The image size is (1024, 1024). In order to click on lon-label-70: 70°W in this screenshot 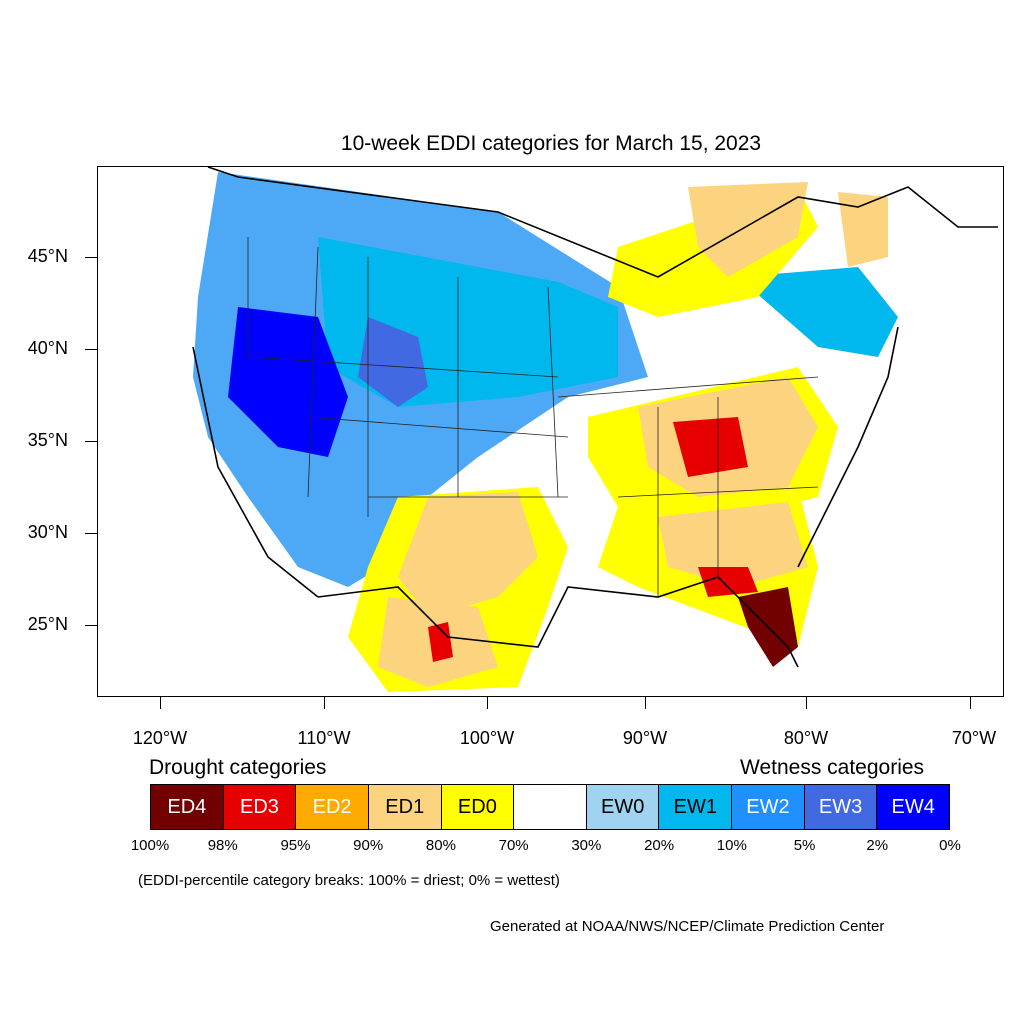, I will do `click(974, 738)`.